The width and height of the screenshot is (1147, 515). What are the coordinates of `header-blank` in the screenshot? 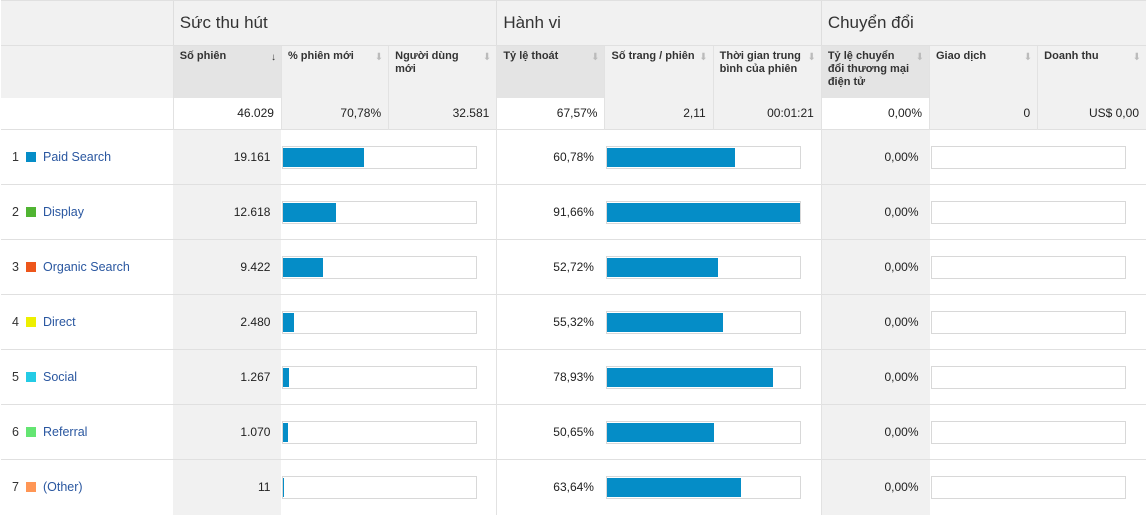 It's located at (87, 71).